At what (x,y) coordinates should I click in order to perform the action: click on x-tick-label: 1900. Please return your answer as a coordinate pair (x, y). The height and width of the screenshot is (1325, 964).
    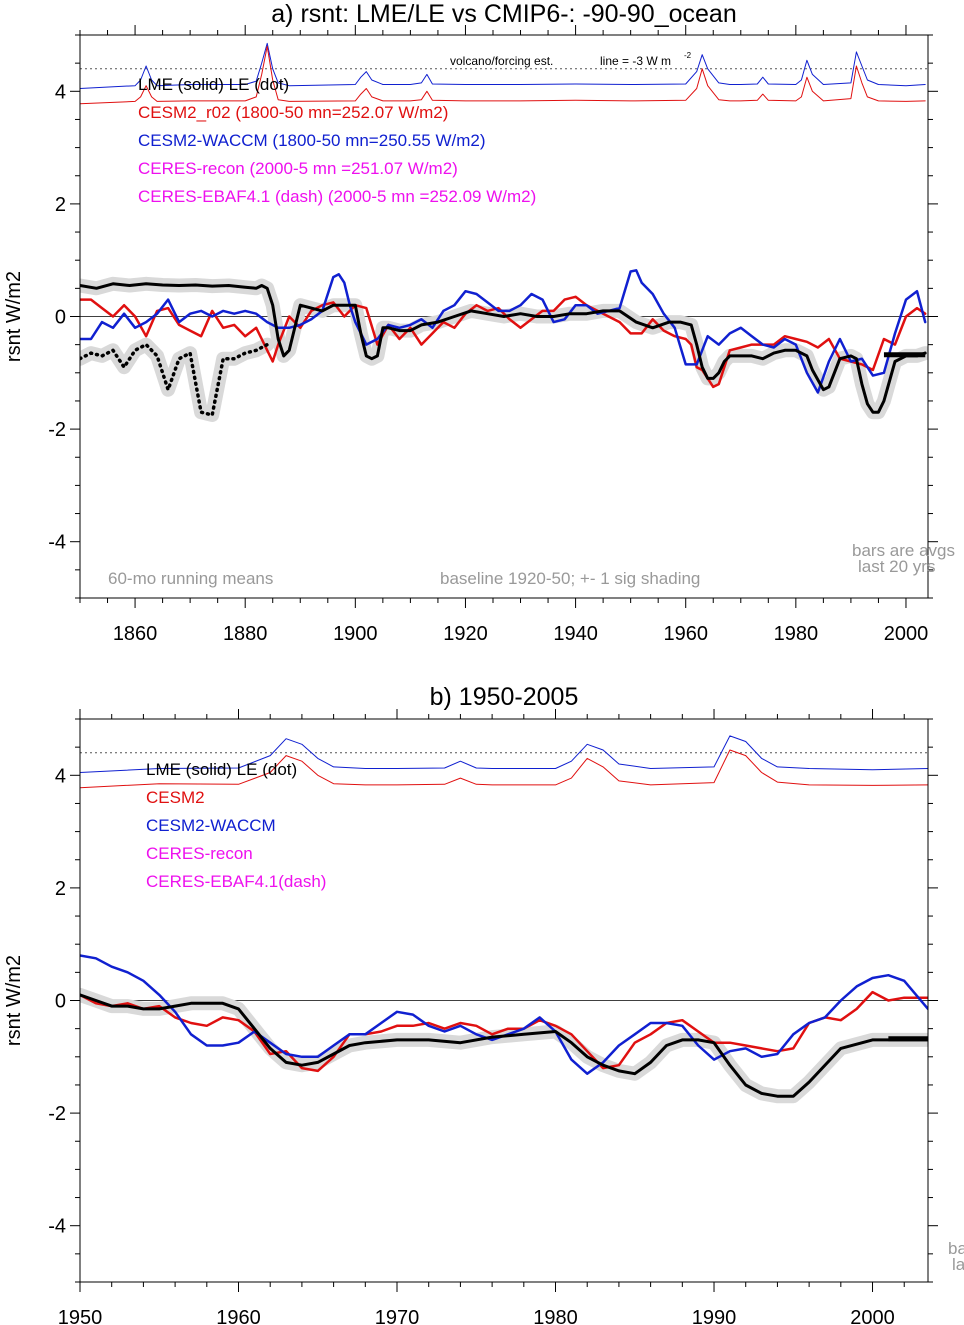
    Looking at the image, I should click on (355, 634).